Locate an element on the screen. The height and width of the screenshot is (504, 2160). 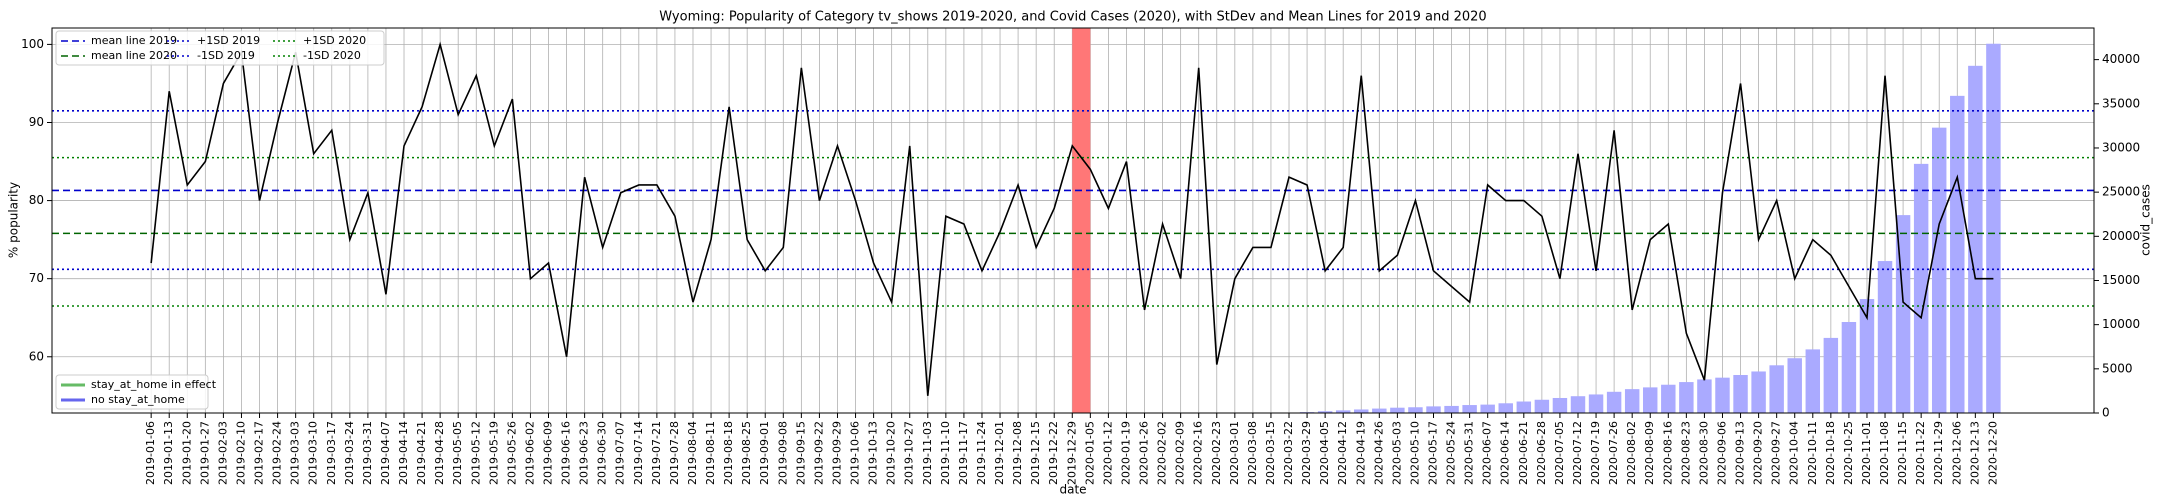
x-tick-label: 2019-03-10 is located at coordinates (313, 453).